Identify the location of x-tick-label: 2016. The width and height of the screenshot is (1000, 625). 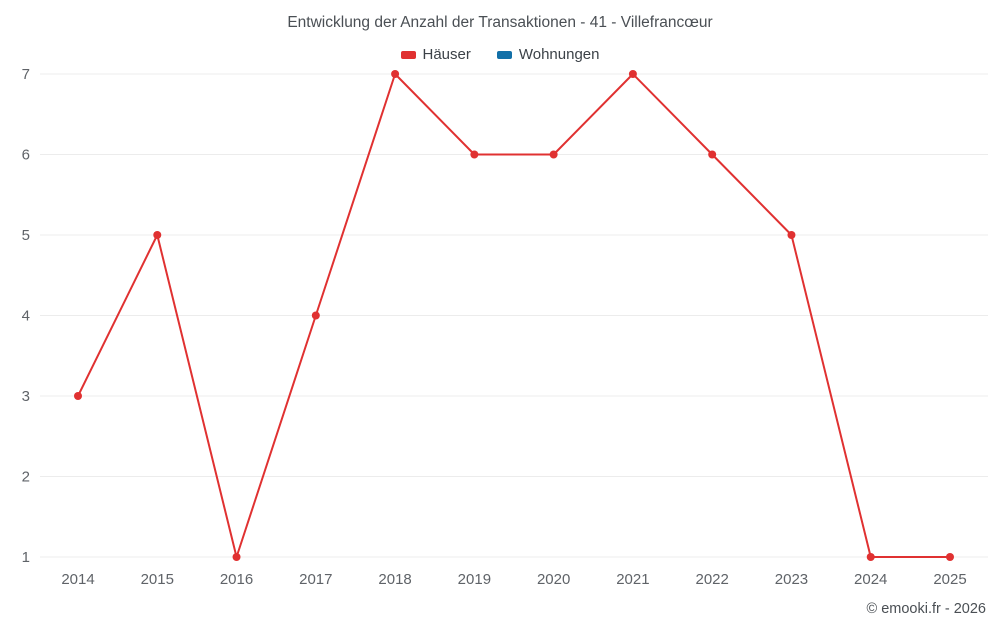
(236, 579).